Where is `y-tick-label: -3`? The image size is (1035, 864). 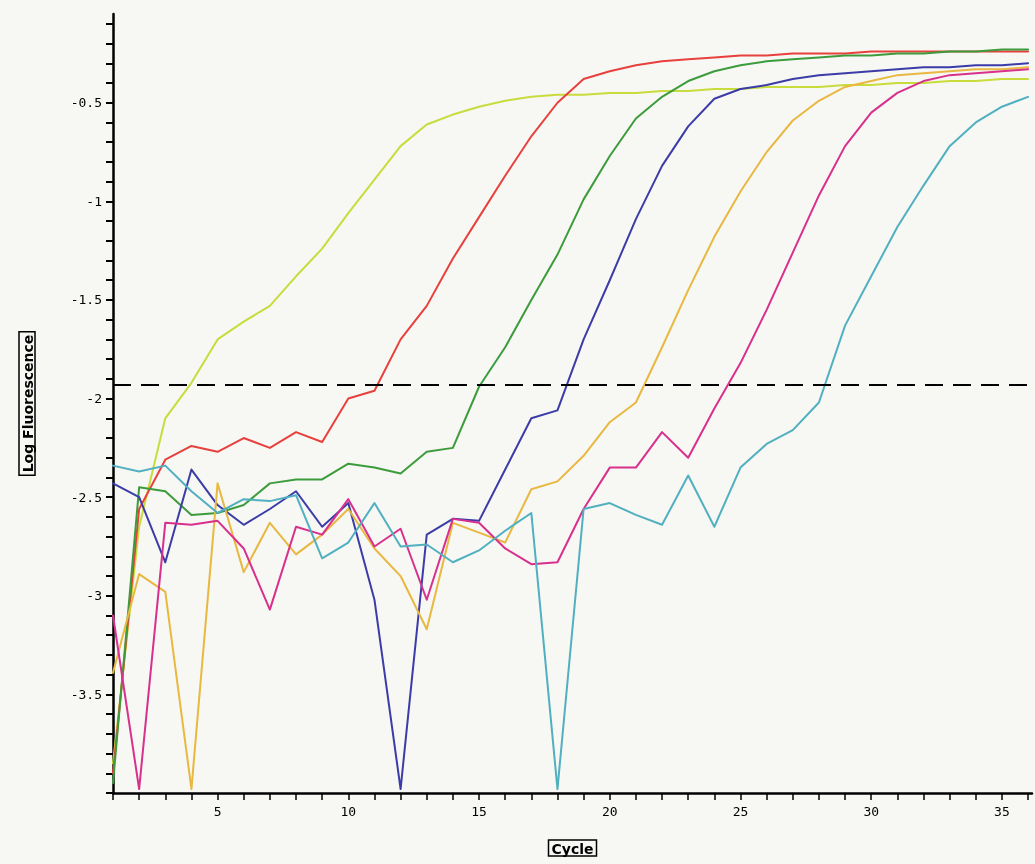 y-tick-label: -3 is located at coordinates (94, 596).